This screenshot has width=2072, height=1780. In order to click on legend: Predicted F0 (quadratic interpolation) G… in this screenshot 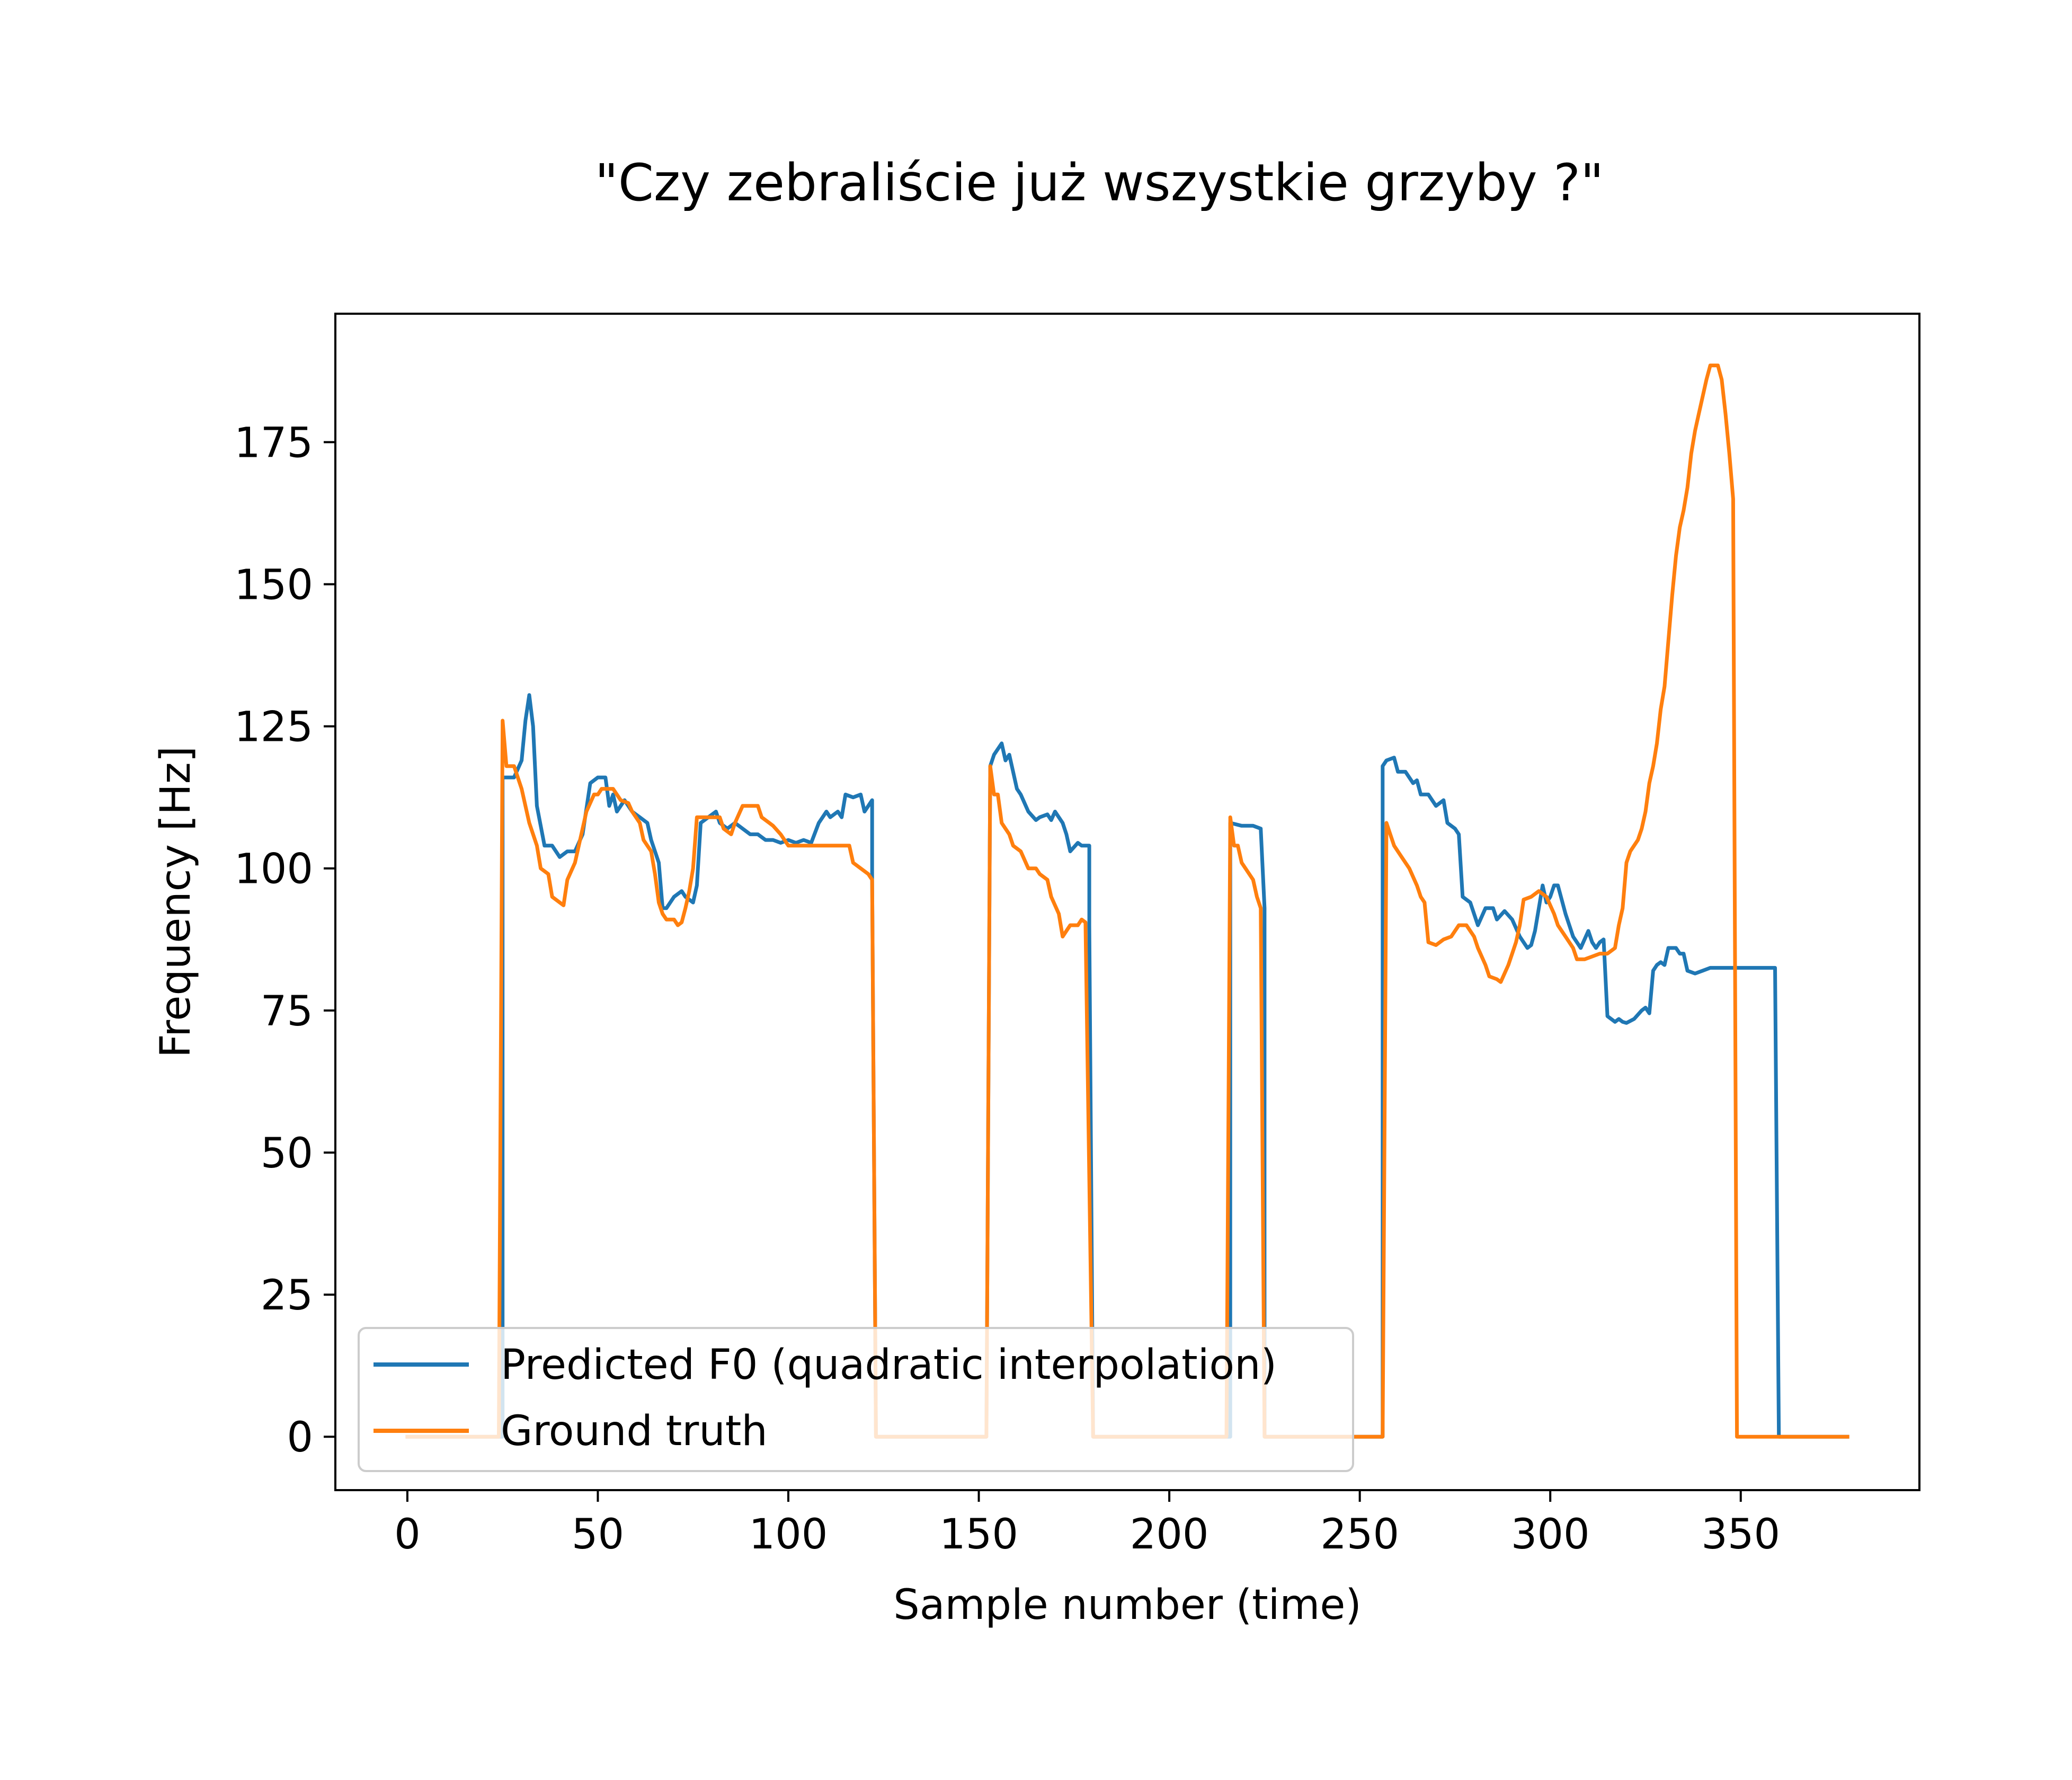, I will do `click(856, 1399)`.